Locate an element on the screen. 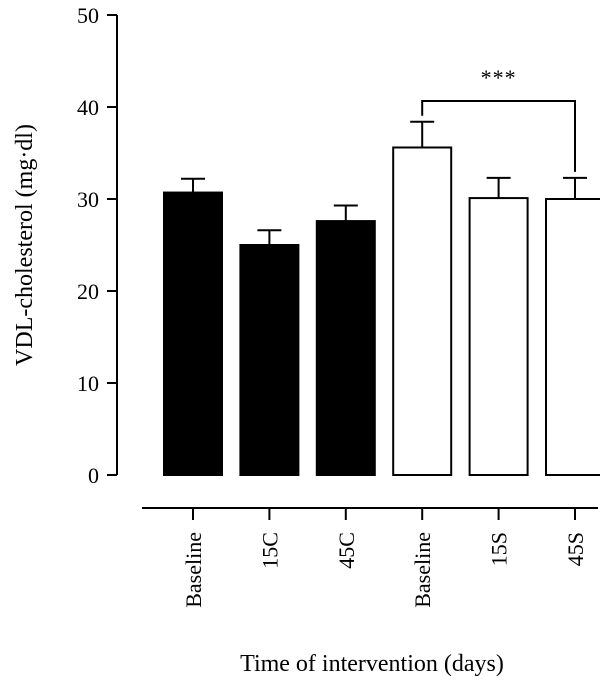 The width and height of the screenshot is (600, 684). y-tick-label: 50 is located at coordinates (88, 15).